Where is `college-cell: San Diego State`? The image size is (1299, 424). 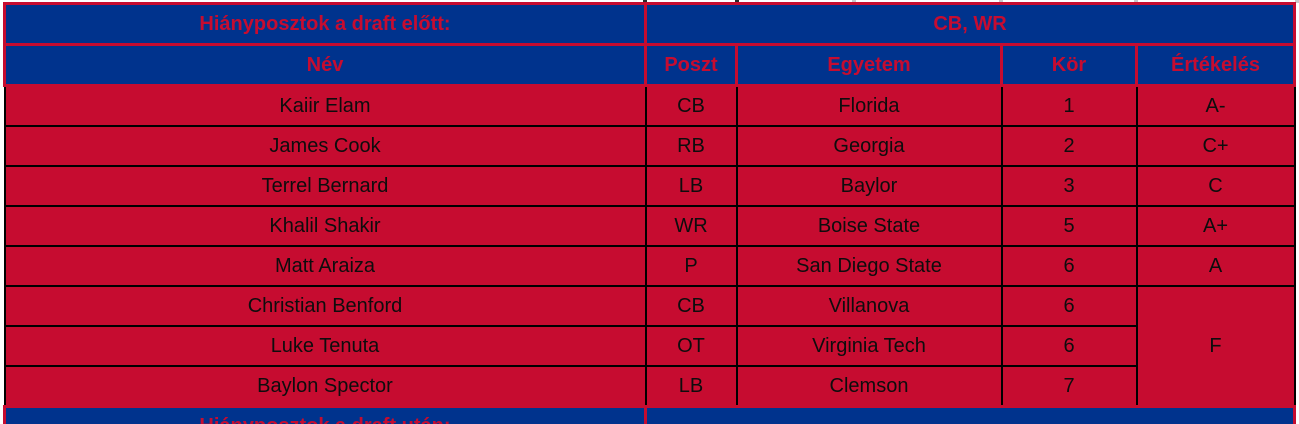
college-cell: San Diego State is located at coordinates (869, 266).